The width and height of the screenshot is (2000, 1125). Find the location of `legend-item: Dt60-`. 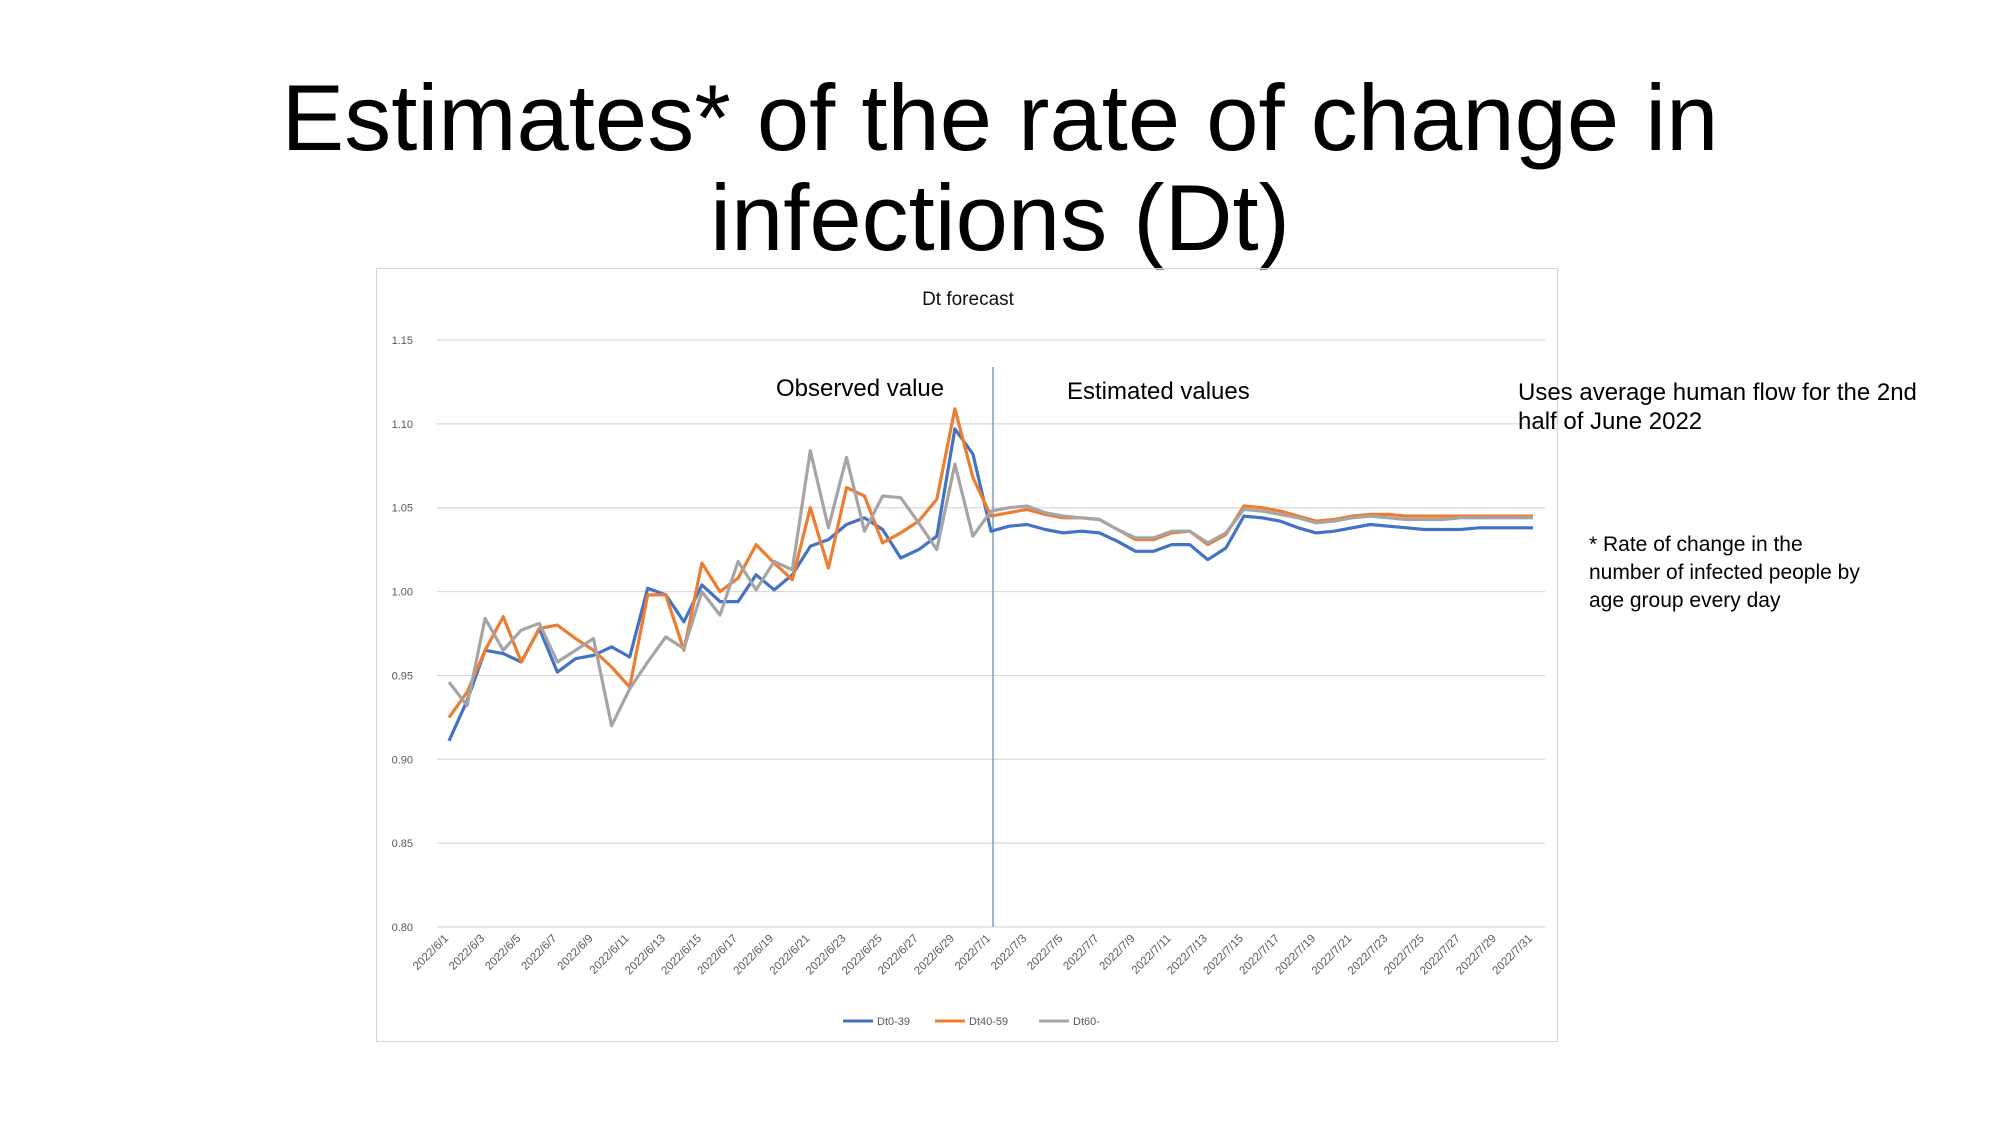

legend-item: Dt60- is located at coordinates (1069, 1022).